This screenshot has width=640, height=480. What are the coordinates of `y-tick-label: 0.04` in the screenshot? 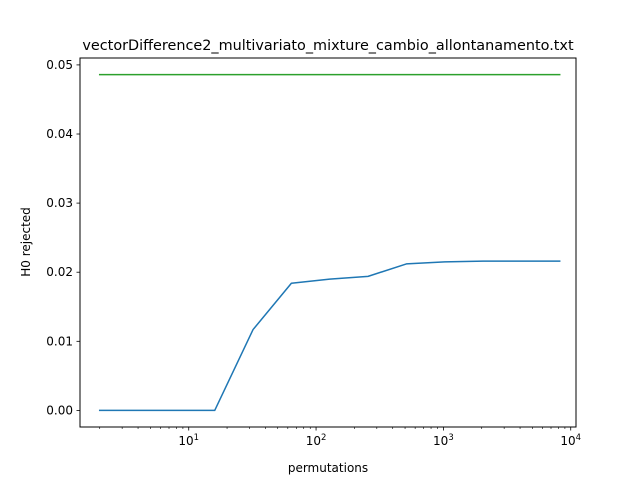 It's located at (59, 134).